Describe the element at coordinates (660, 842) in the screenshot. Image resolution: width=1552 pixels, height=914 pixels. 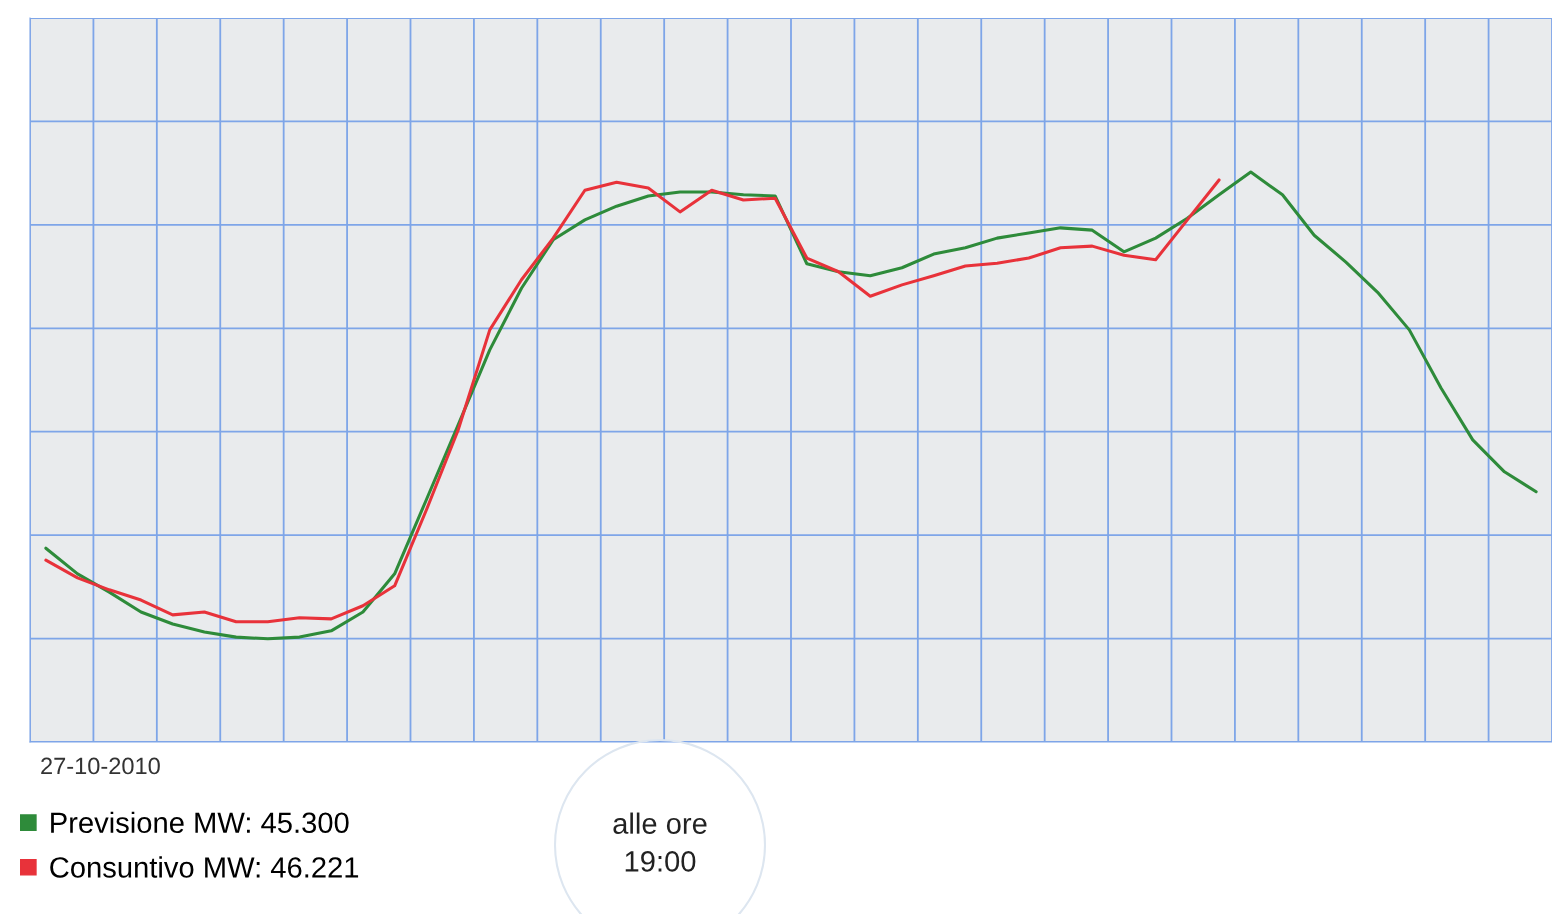
I see `text: alle ore 19:00` at that location.